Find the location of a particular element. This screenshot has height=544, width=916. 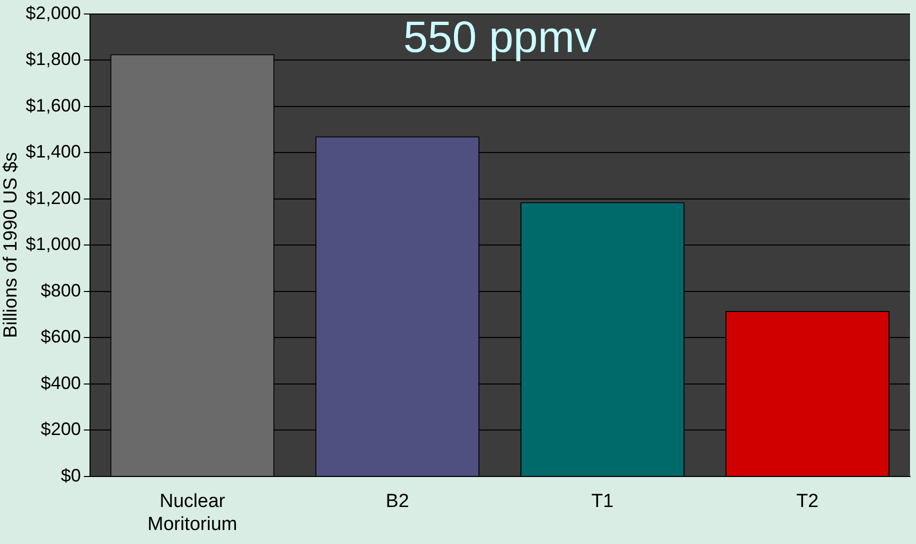

y-tick-label: $1,200 is located at coordinates (53, 198).